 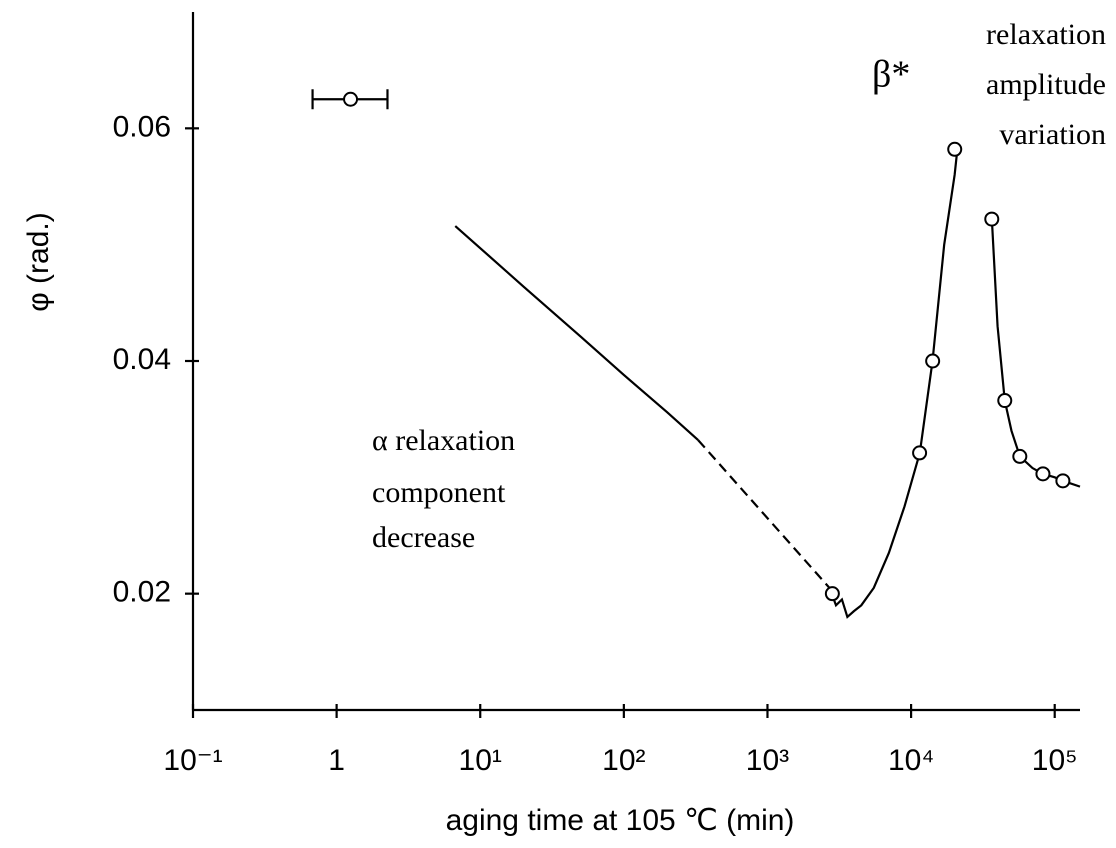 What do you see at coordinates (423, 537) in the screenshot?
I see `annotation: decrease` at bounding box center [423, 537].